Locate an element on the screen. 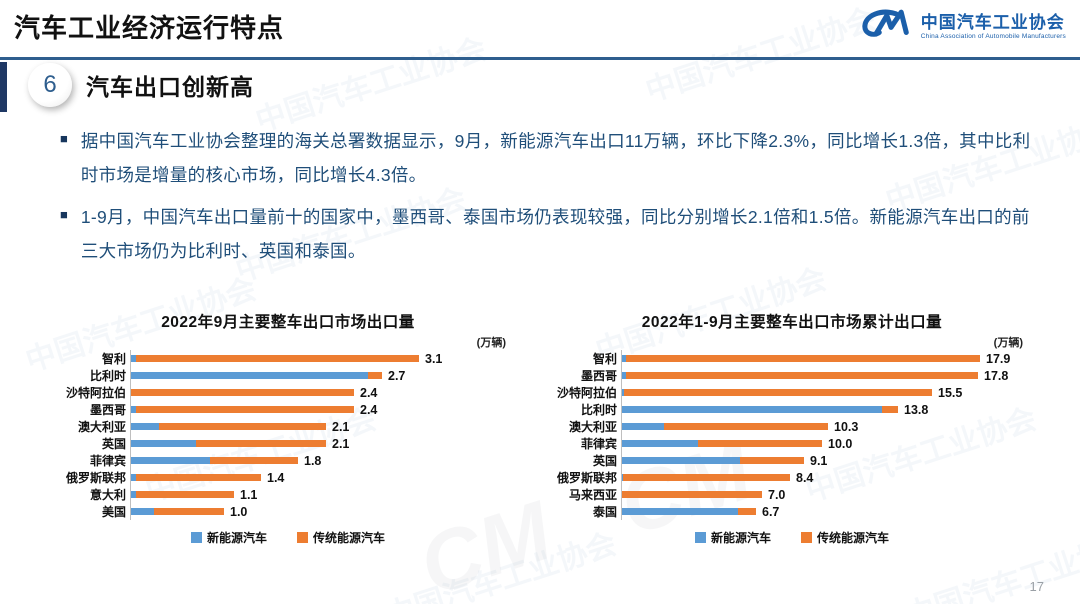  page-number: 17 is located at coordinates (1036, 586).